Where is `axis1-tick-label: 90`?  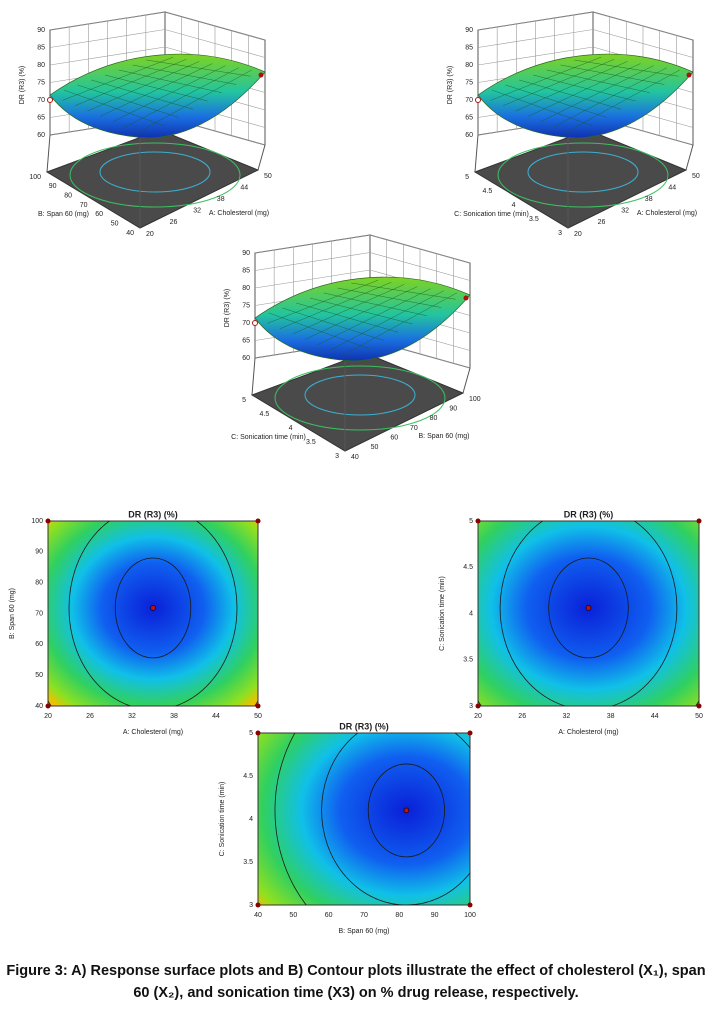
axis1-tick-label: 90 is located at coordinates (53, 186).